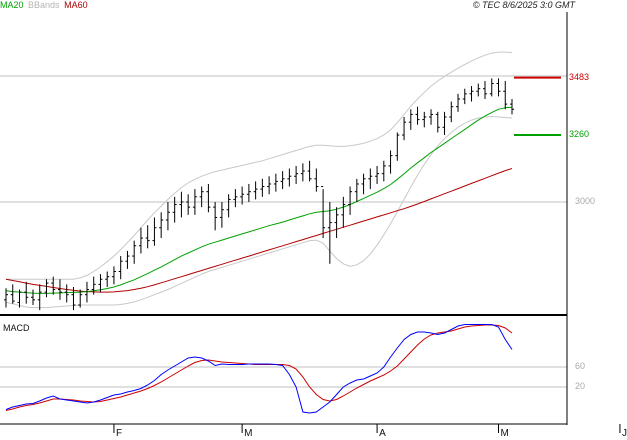 Image resolution: width=627 pixels, height=440 pixels. I want to click on legend: MA20 BBands MA60, so click(45, 6).